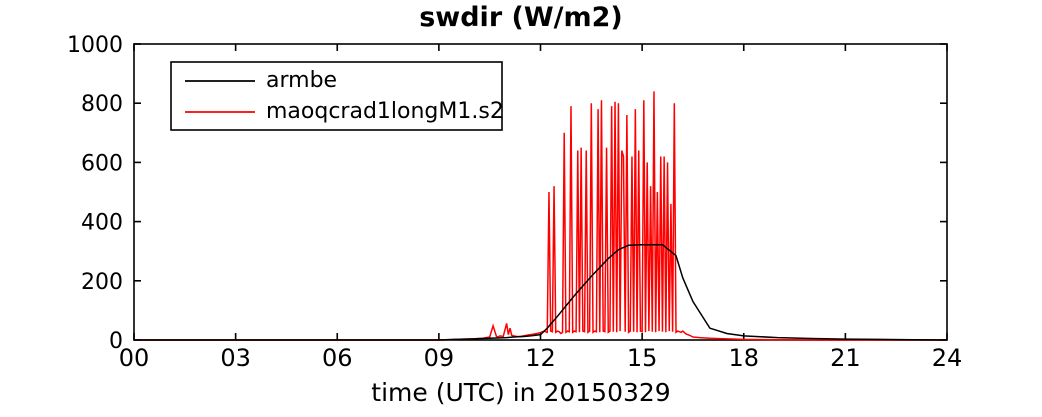 The width and height of the screenshot is (1042, 417). What do you see at coordinates (102, 282) in the screenshot?
I see `y-tick-label: 200` at bounding box center [102, 282].